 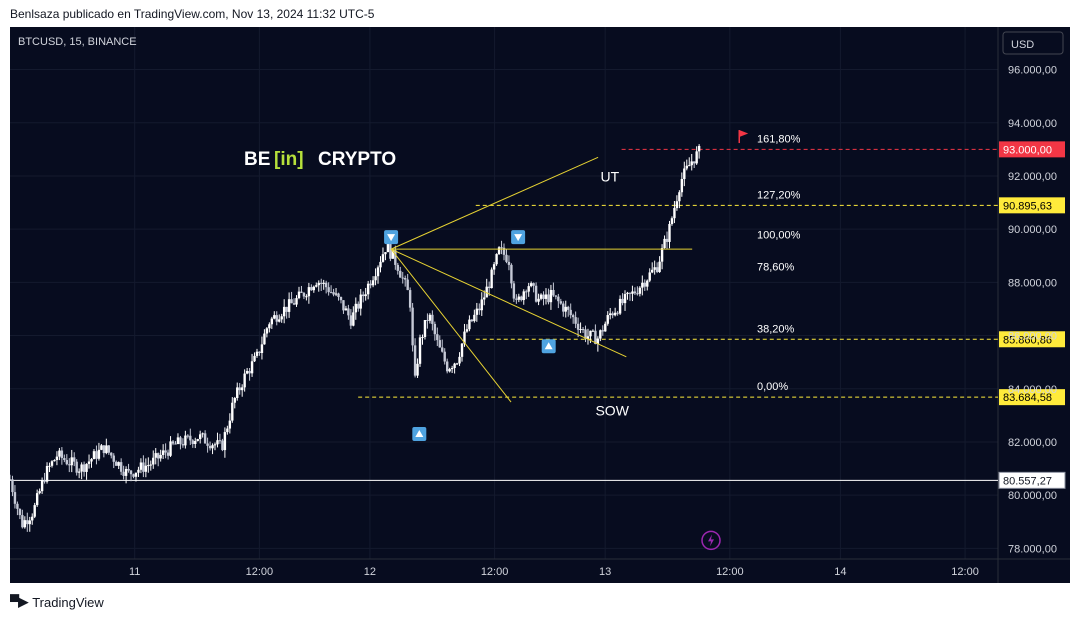 I want to click on footer-brand-label: TradingView, so click(x=68, y=602).